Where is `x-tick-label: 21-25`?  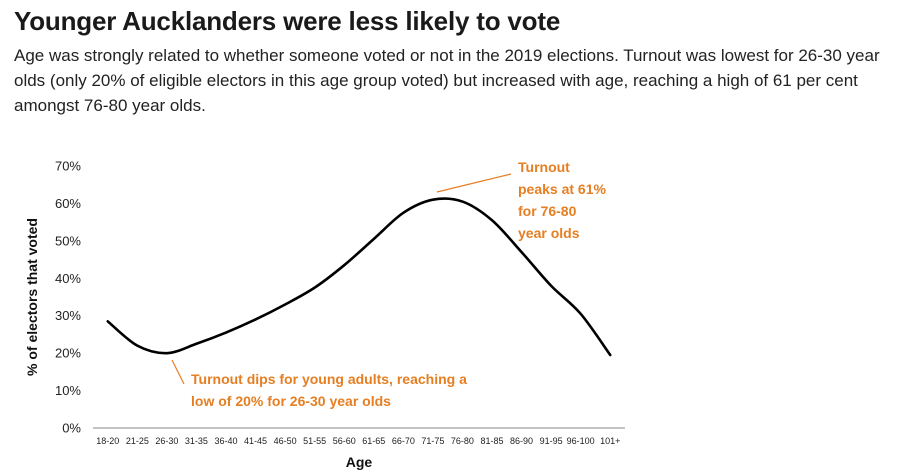 x-tick-label: 21-25 is located at coordinates (137, 441).